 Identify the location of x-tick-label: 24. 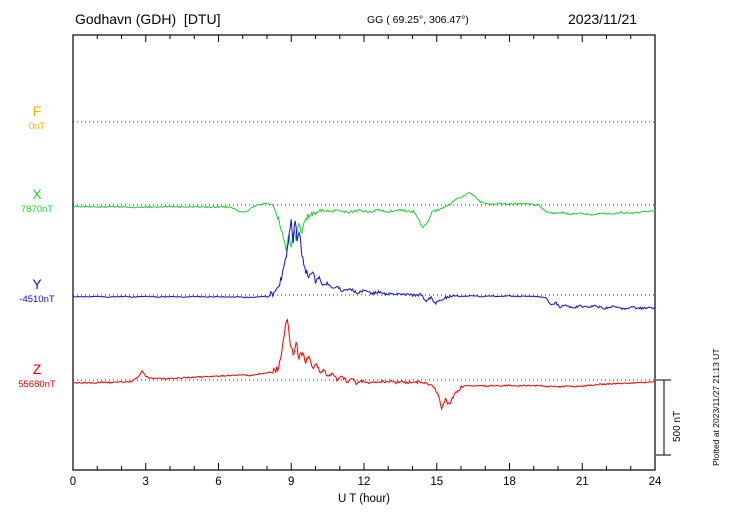
(655, 482).